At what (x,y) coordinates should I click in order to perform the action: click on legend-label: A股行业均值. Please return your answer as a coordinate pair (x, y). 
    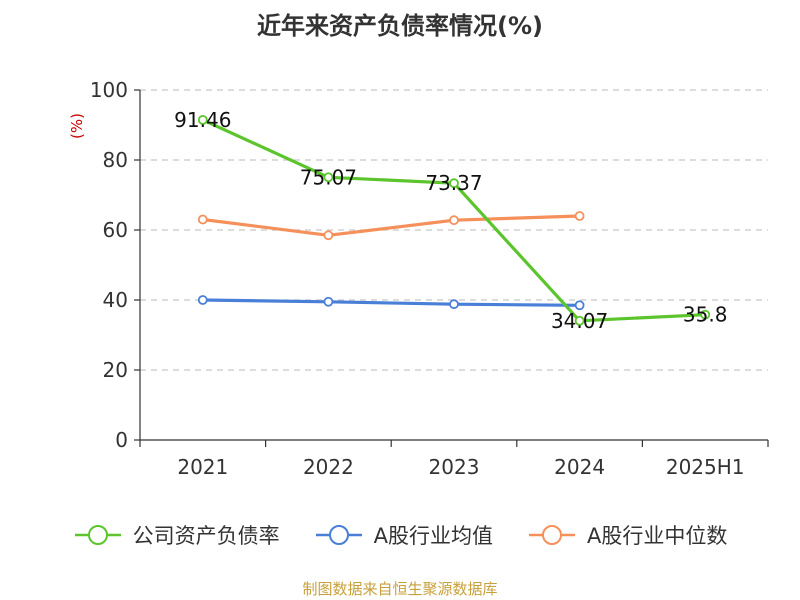
    Looking at the image, I should click on (433, 536).